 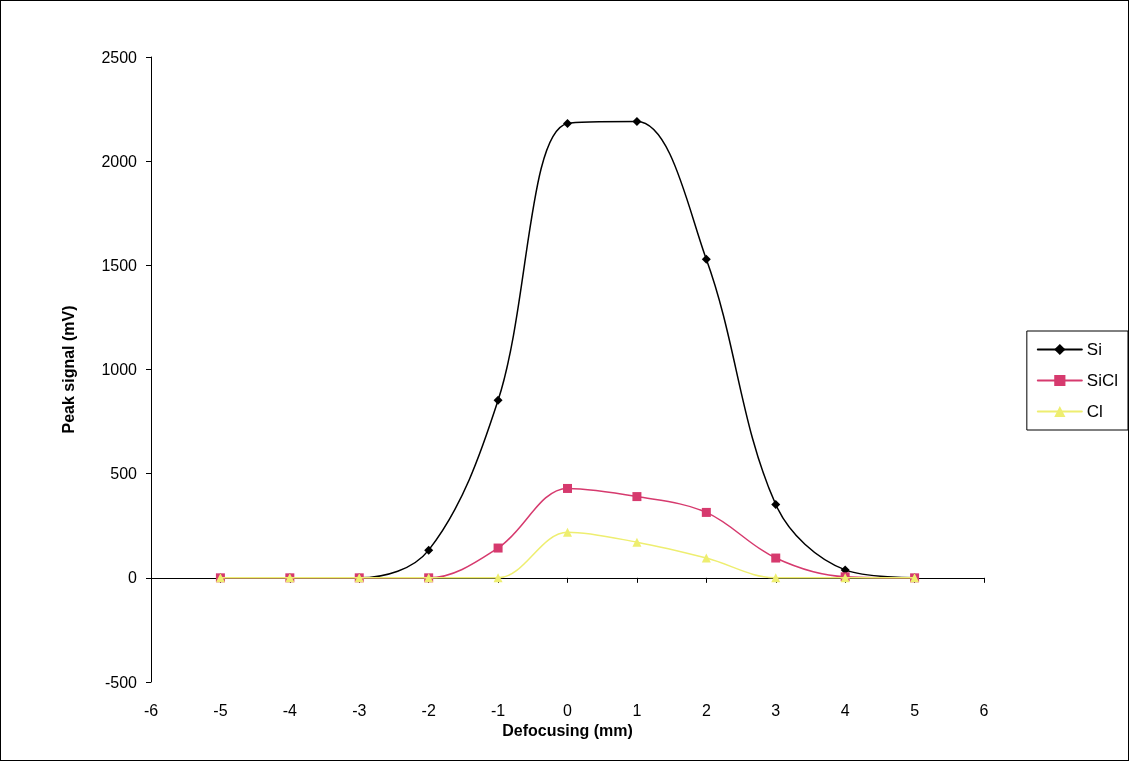 I want to click on y-tick-label: 0, so click(x=133, y=578).